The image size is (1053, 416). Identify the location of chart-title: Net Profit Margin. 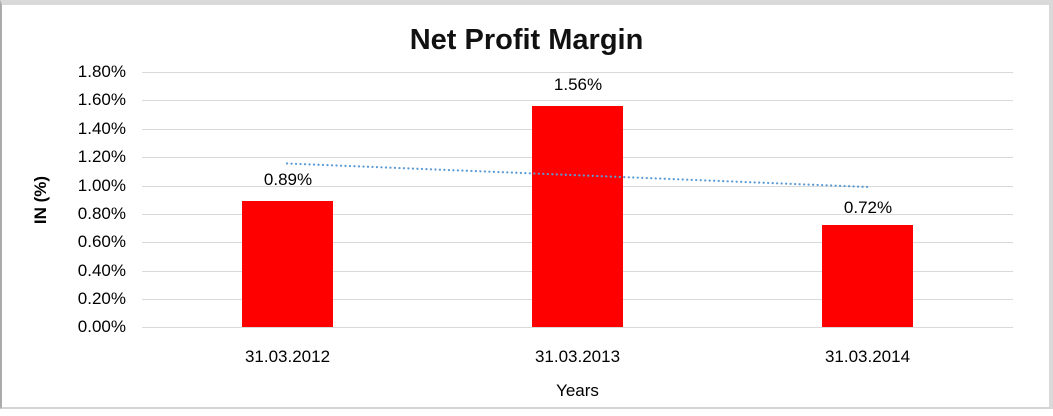
(526, 40).